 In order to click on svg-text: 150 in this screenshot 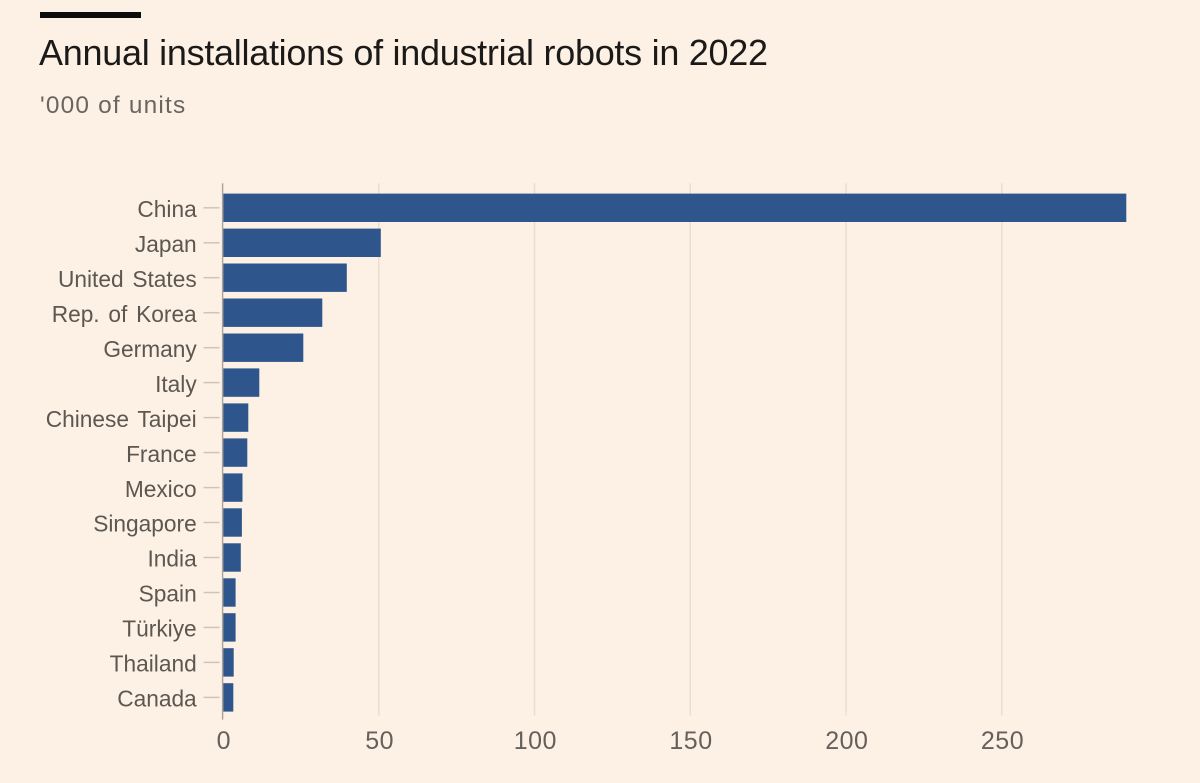, I will do `click(690, 741)`.